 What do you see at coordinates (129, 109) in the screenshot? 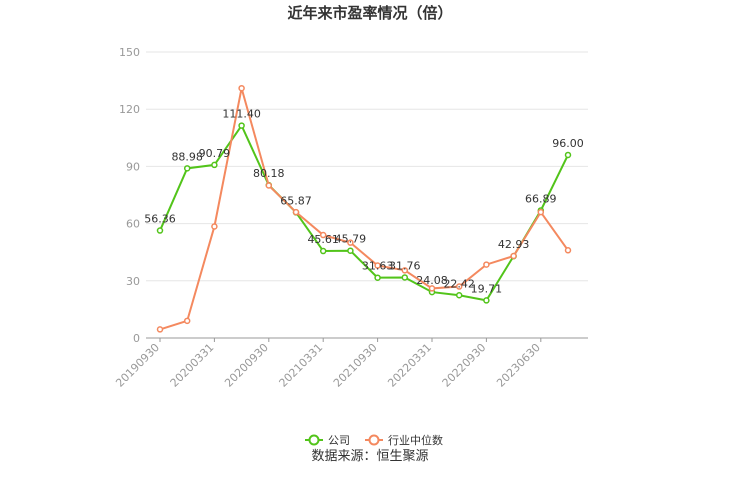
I see `y-tick-label: 120` at bounding box center [129, 109].